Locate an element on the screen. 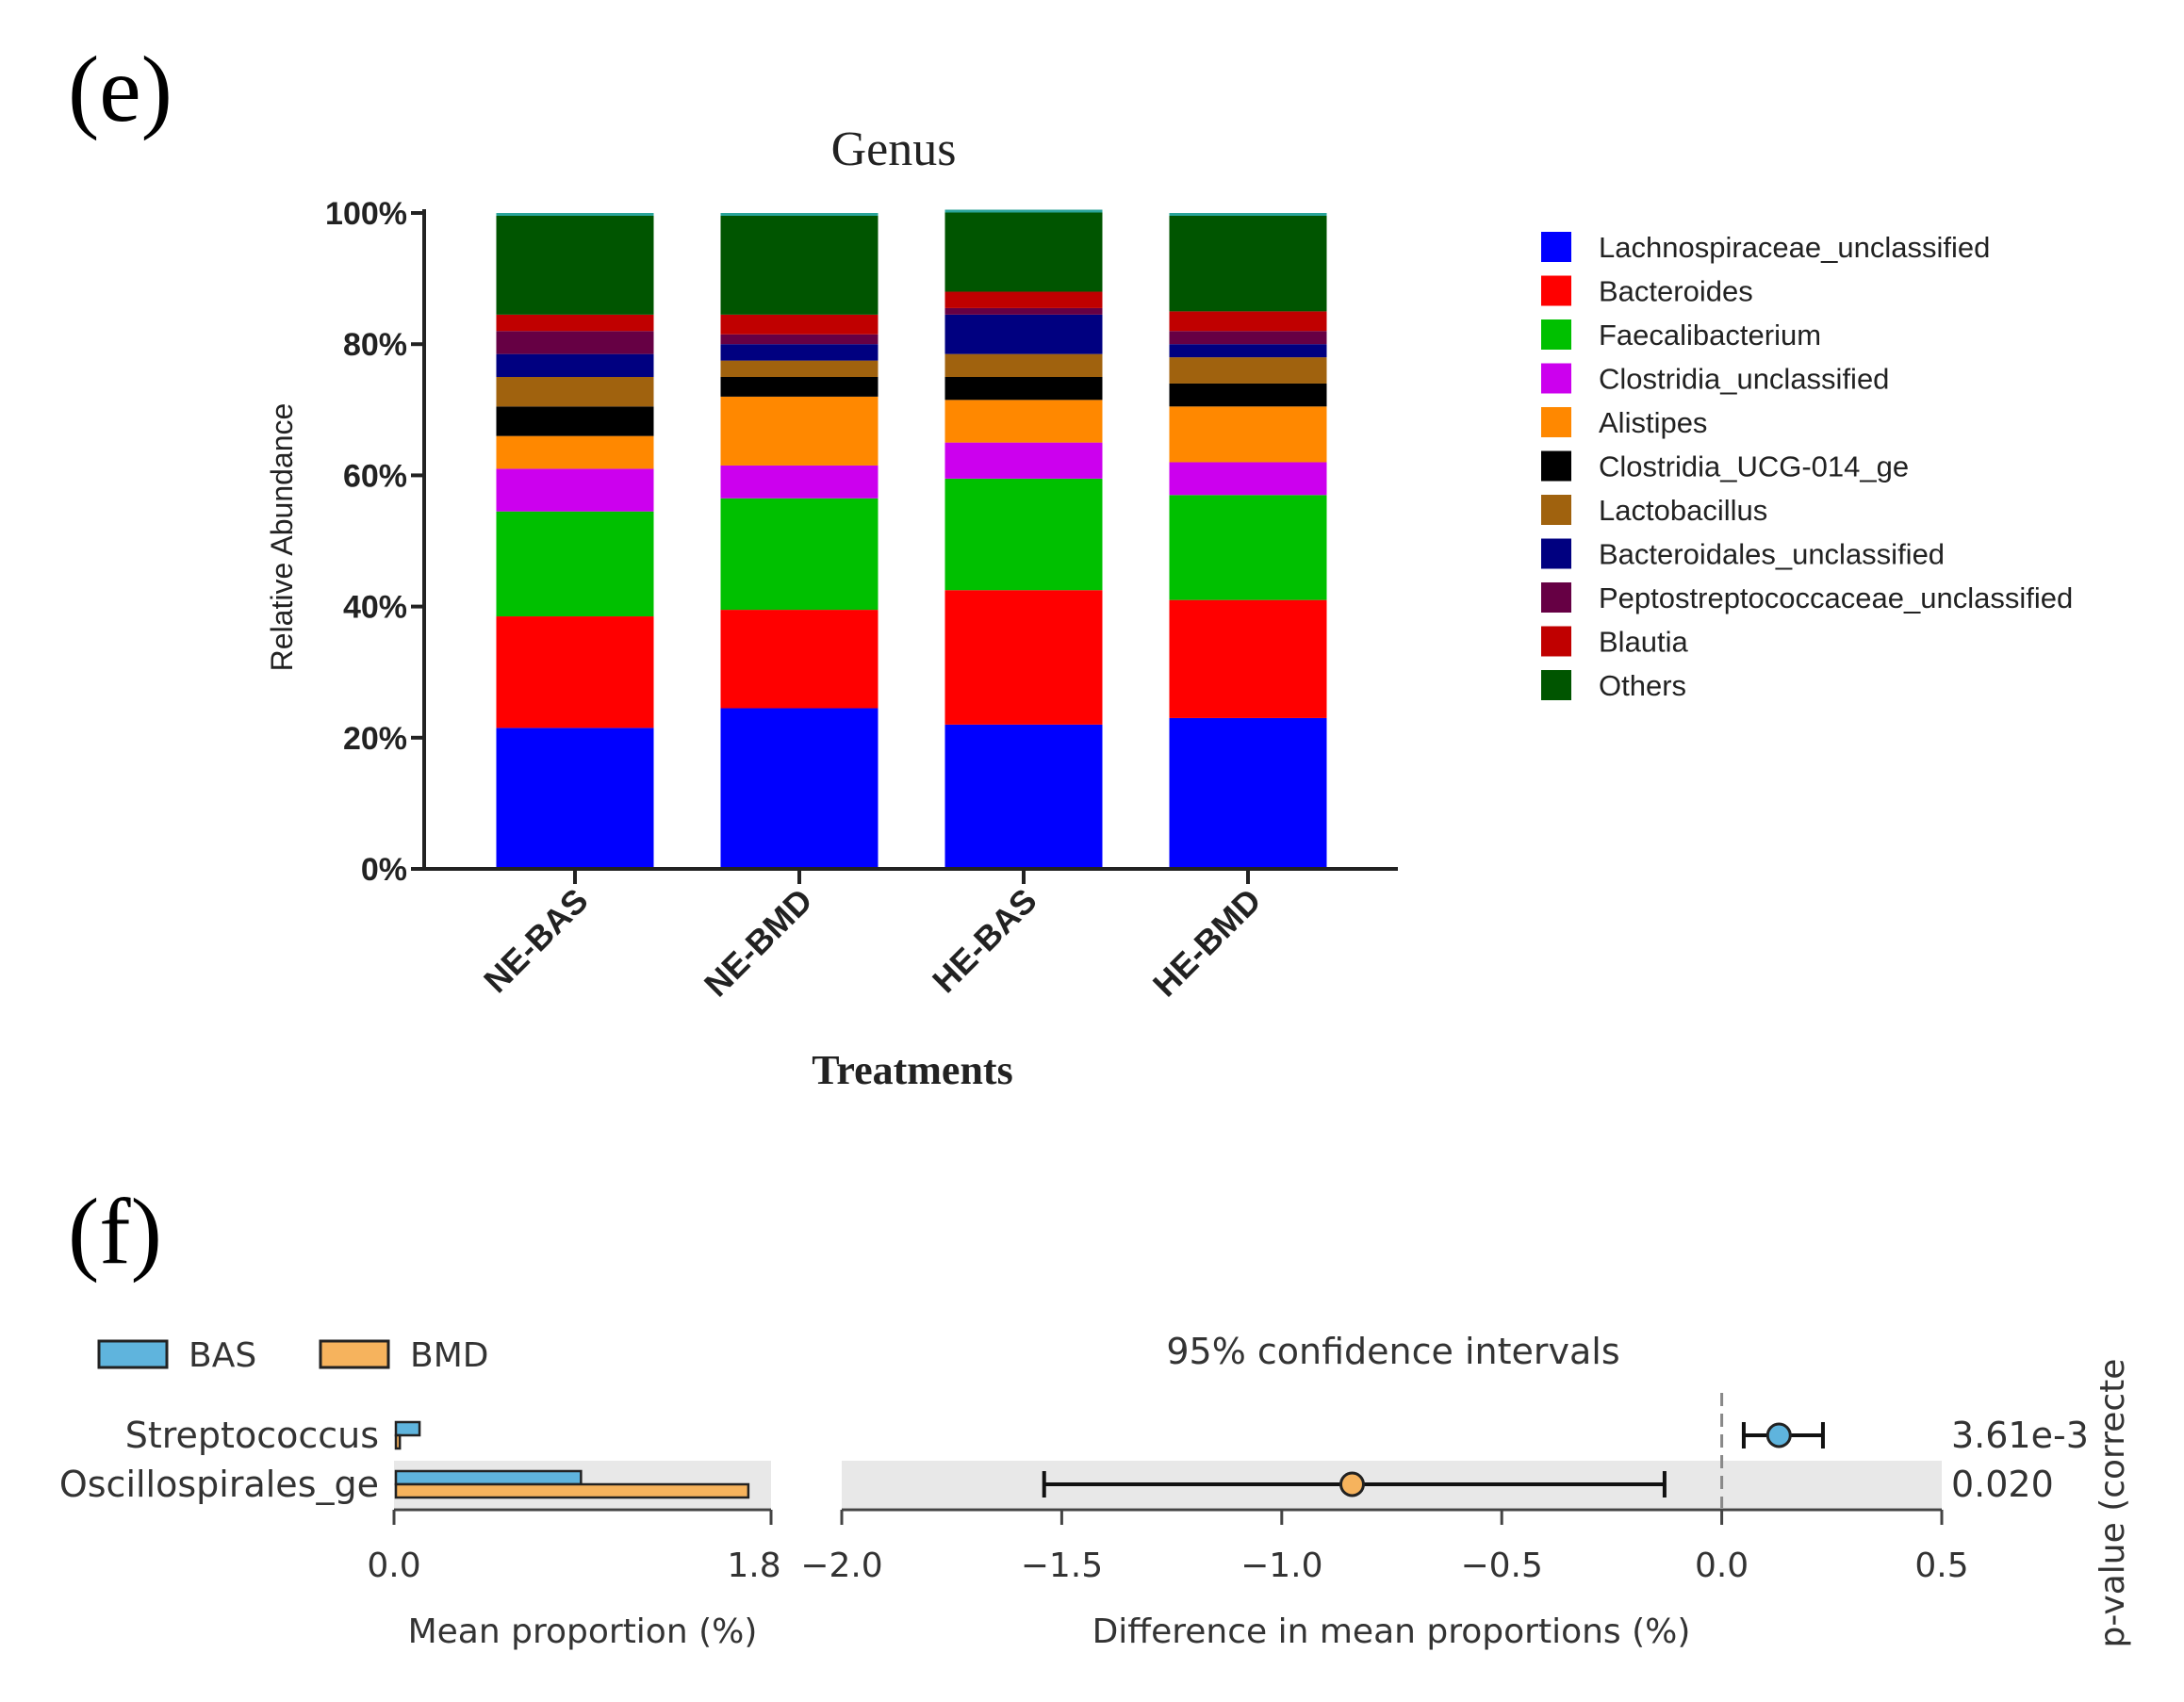 The height and width of the screenshot is (1702, 2184). chart-e-x-label: Treatments is located at coordinates (912, 1070).